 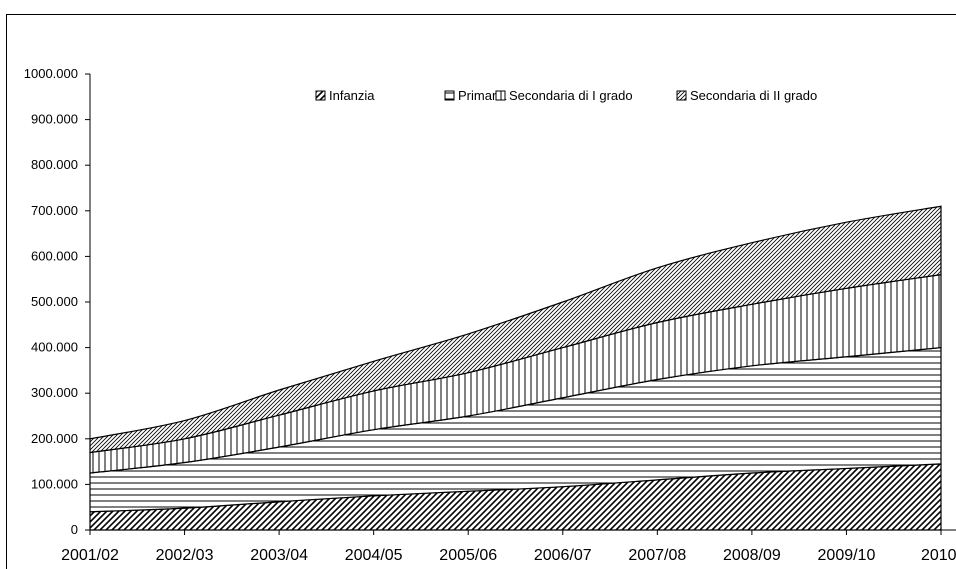 I want to click on y-tick-label: 400.000, so click(x=54, y=347).